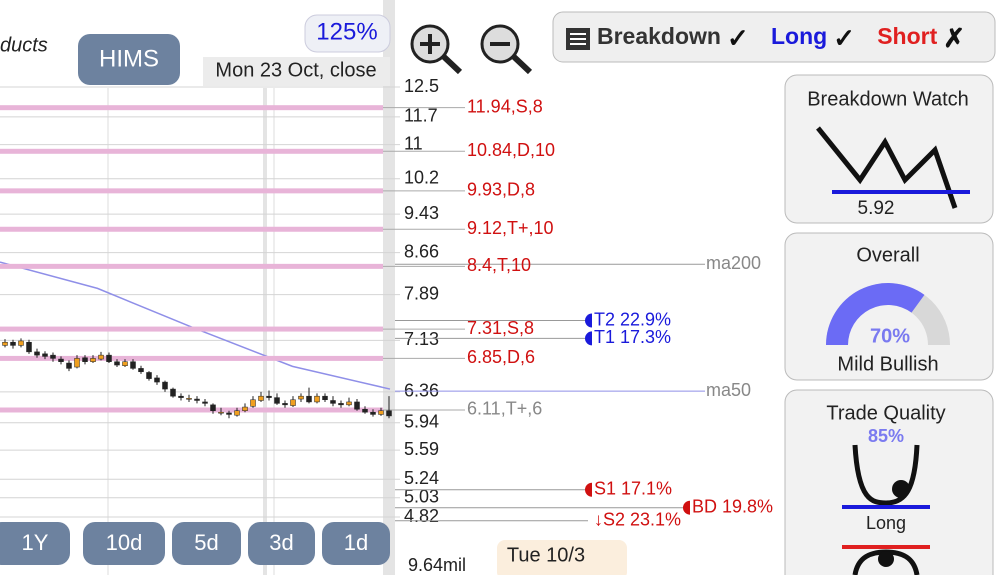 Image resolution: width=1000 pixels, height=575 pixels. Describe the element at coordinates (886, 559) in the screenshot. I see `short-ball` at that location.